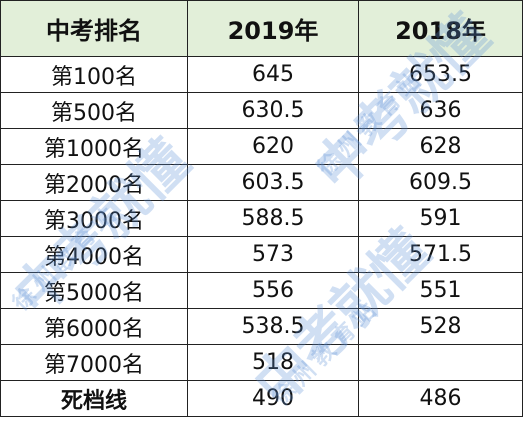 The width and height of the screenshot is (523, 425). I want to click on rank-cell: 第6000名, so click(94, 326).